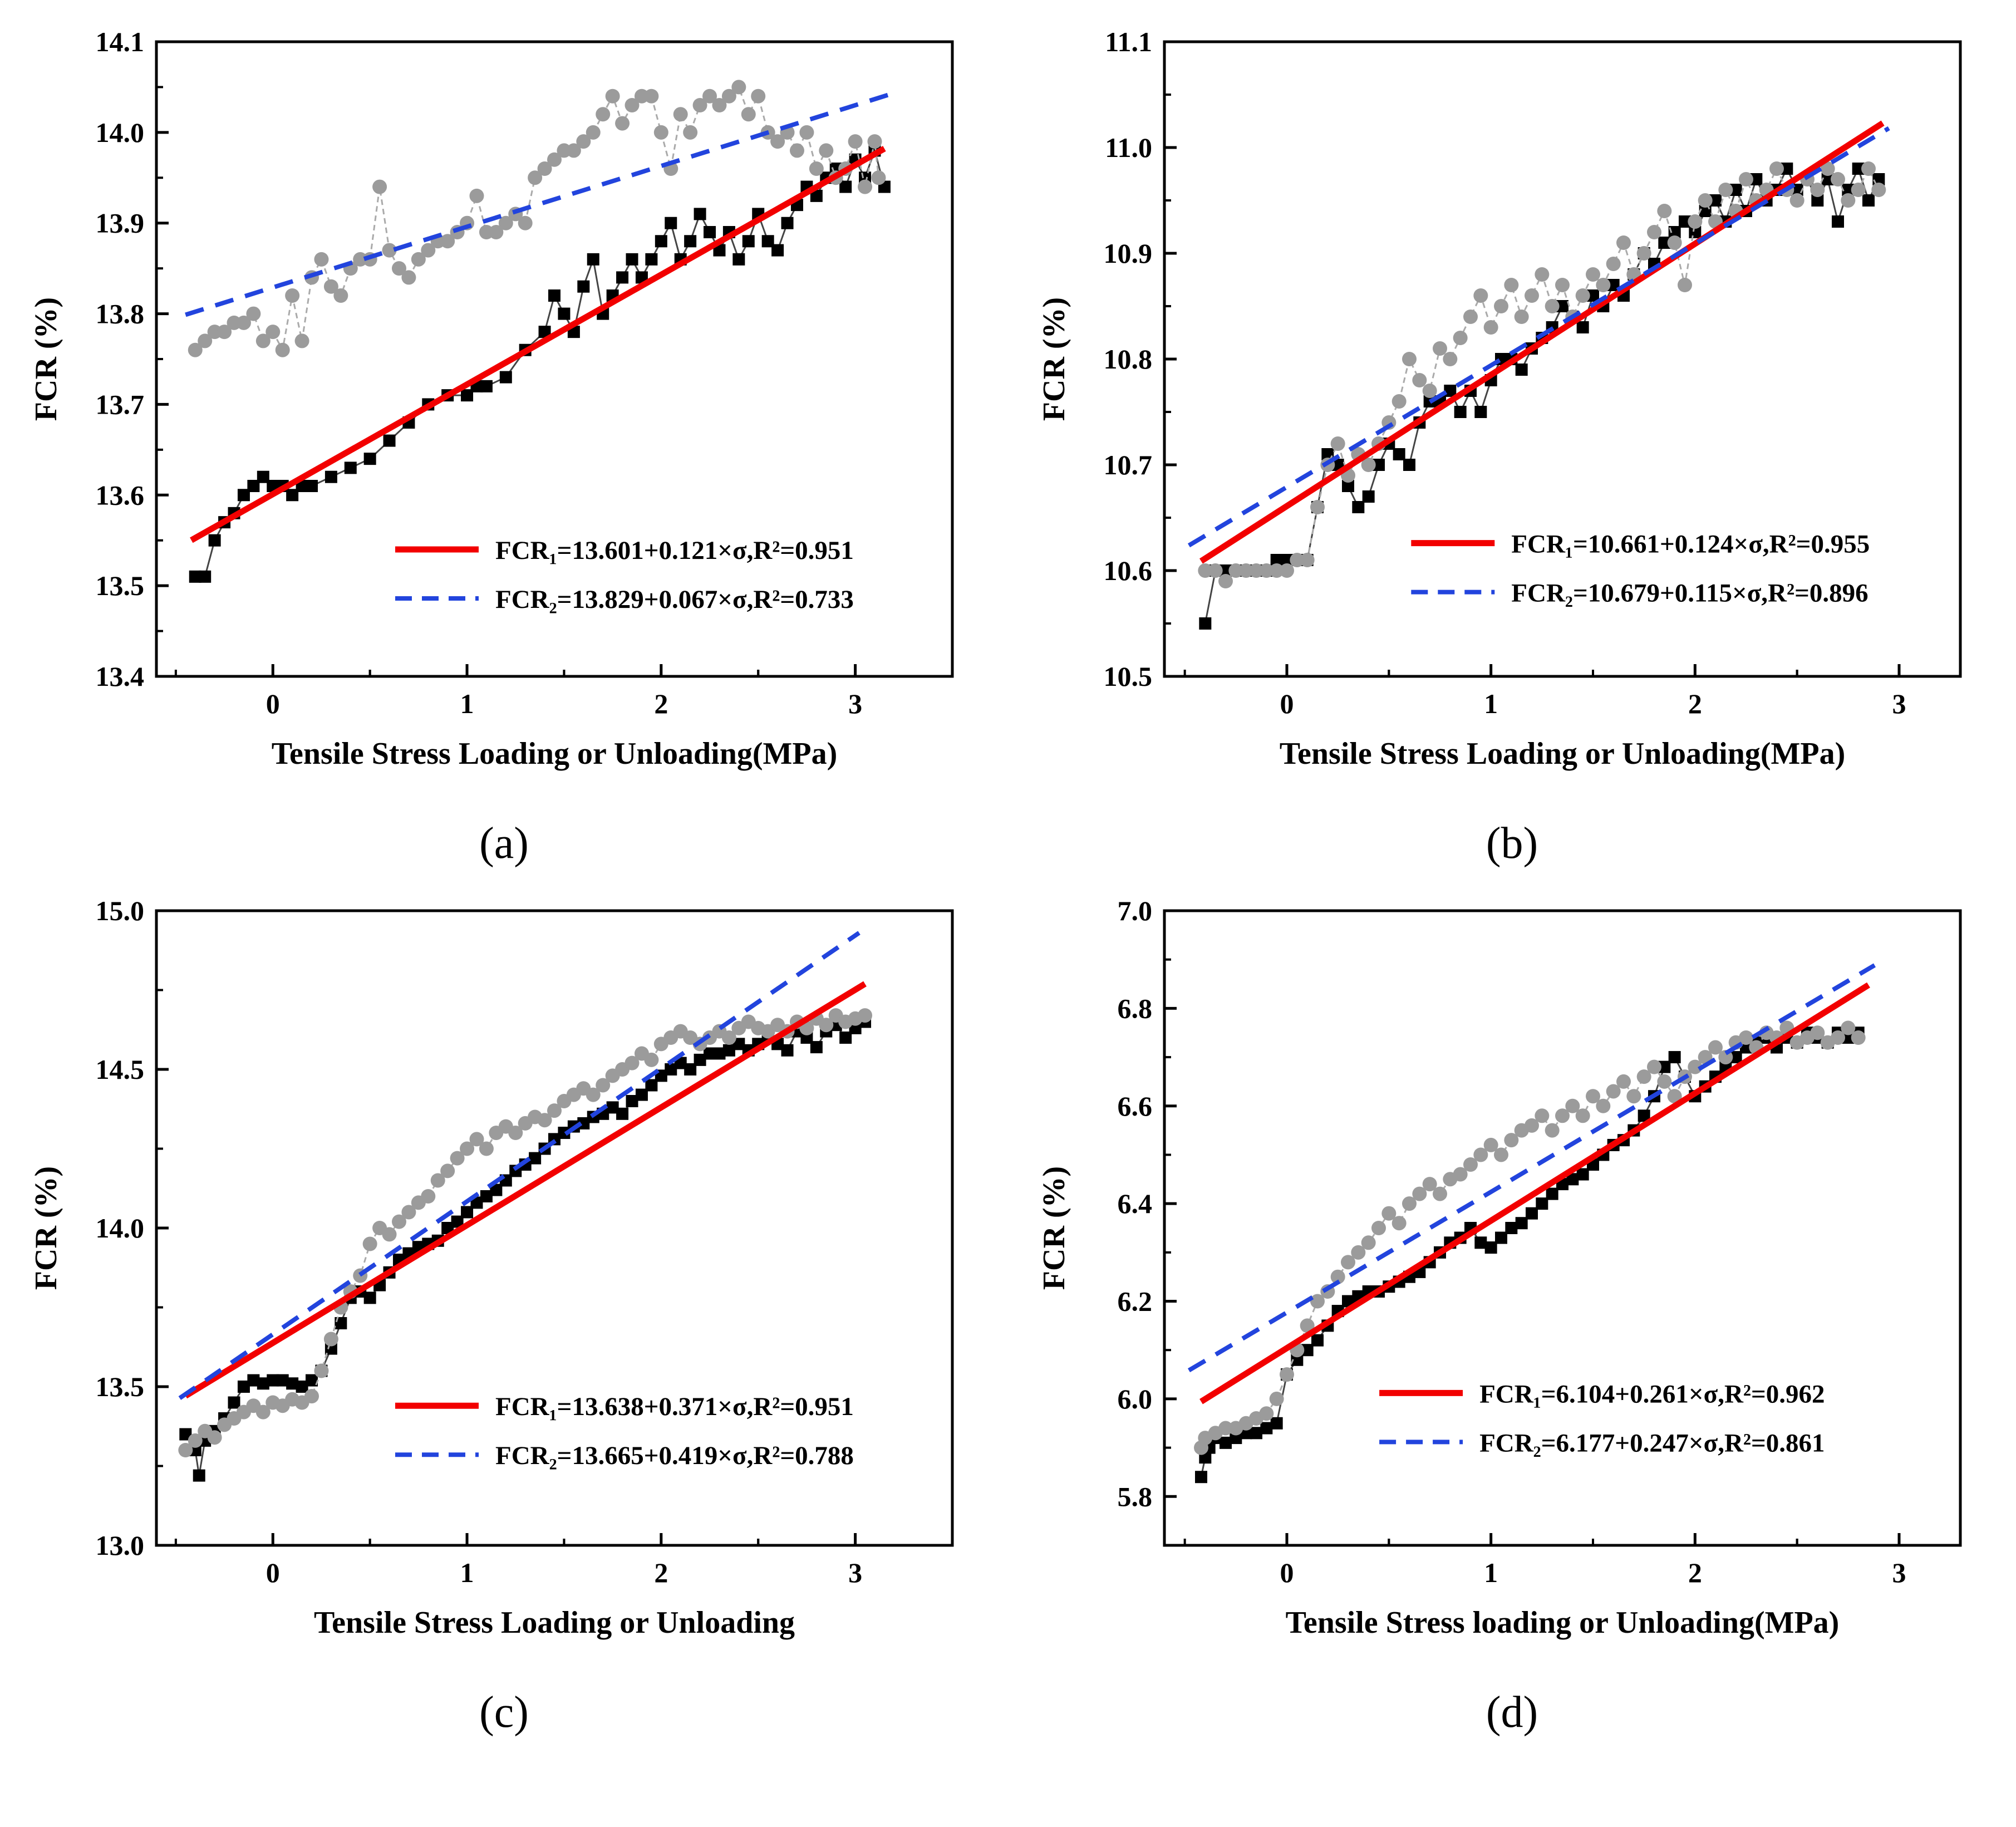  What do you see at coordinates (1134, 1203) in the screenshot?
I see `svg-text: 6.4` at bounding box center [1134, 1203].